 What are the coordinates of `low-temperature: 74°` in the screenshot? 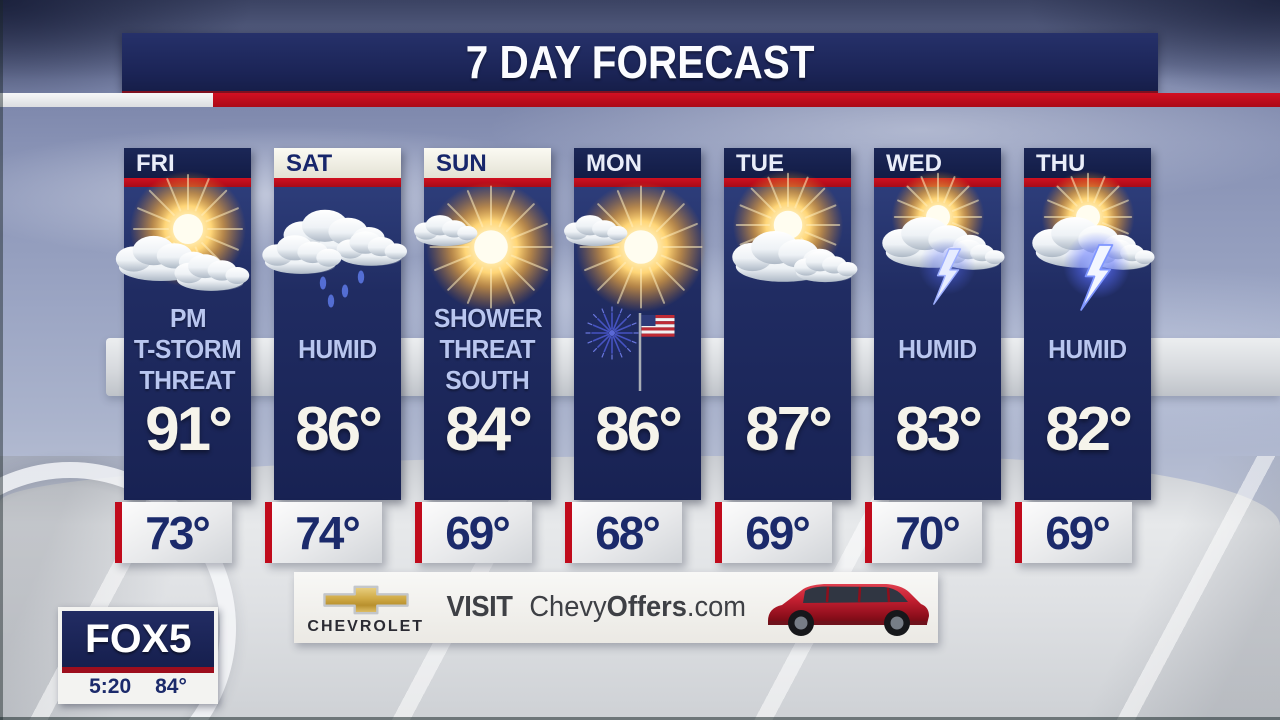 It's located at (328, 532).